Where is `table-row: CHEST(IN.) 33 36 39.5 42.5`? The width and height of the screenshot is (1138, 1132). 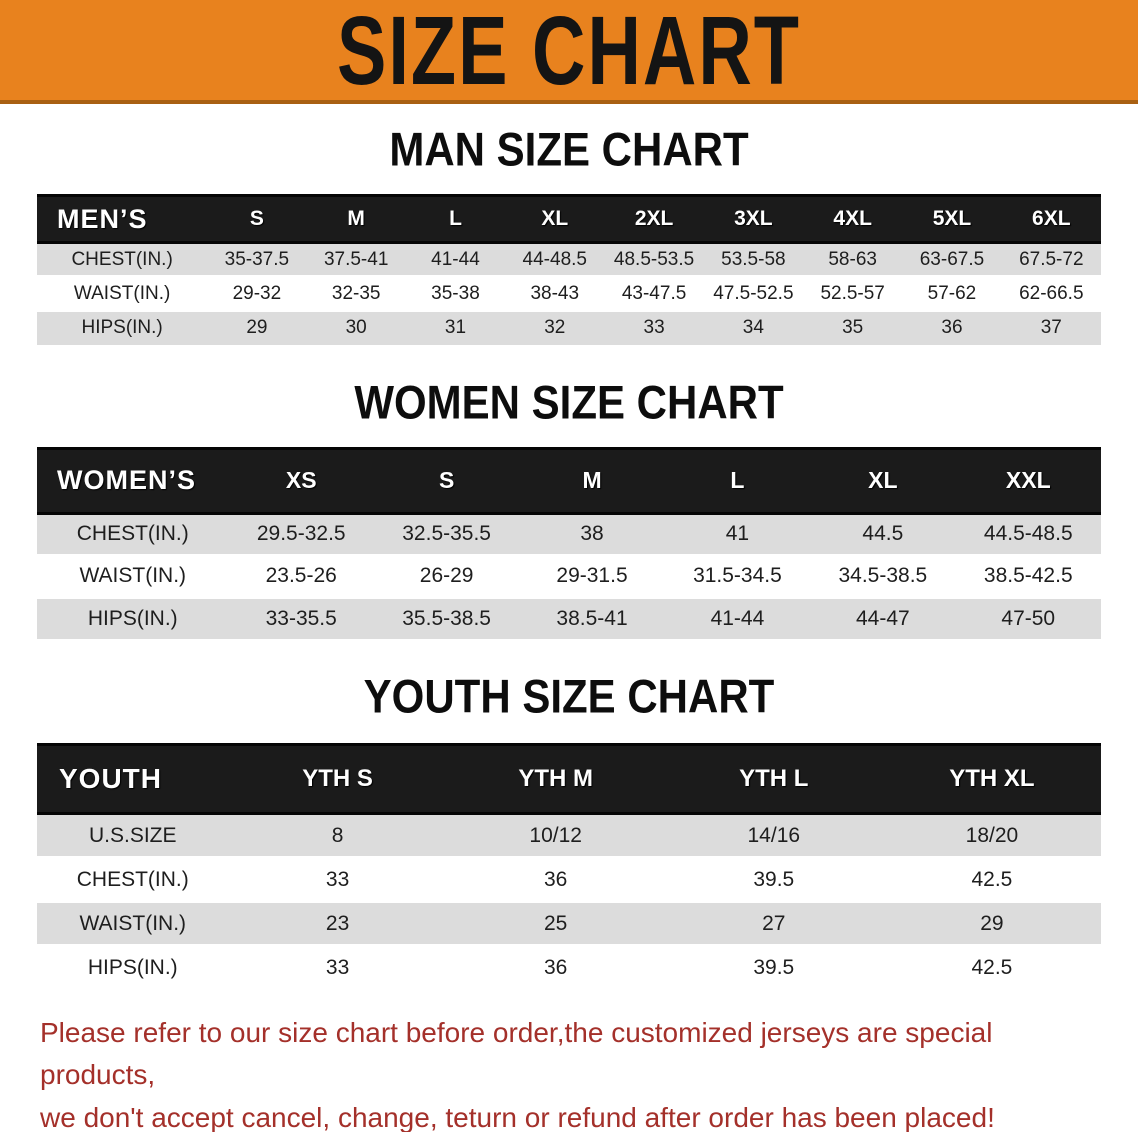
table-row: CHEST(IN.) 33 36 39.5 42.5 is located at coordinates (569, 879).